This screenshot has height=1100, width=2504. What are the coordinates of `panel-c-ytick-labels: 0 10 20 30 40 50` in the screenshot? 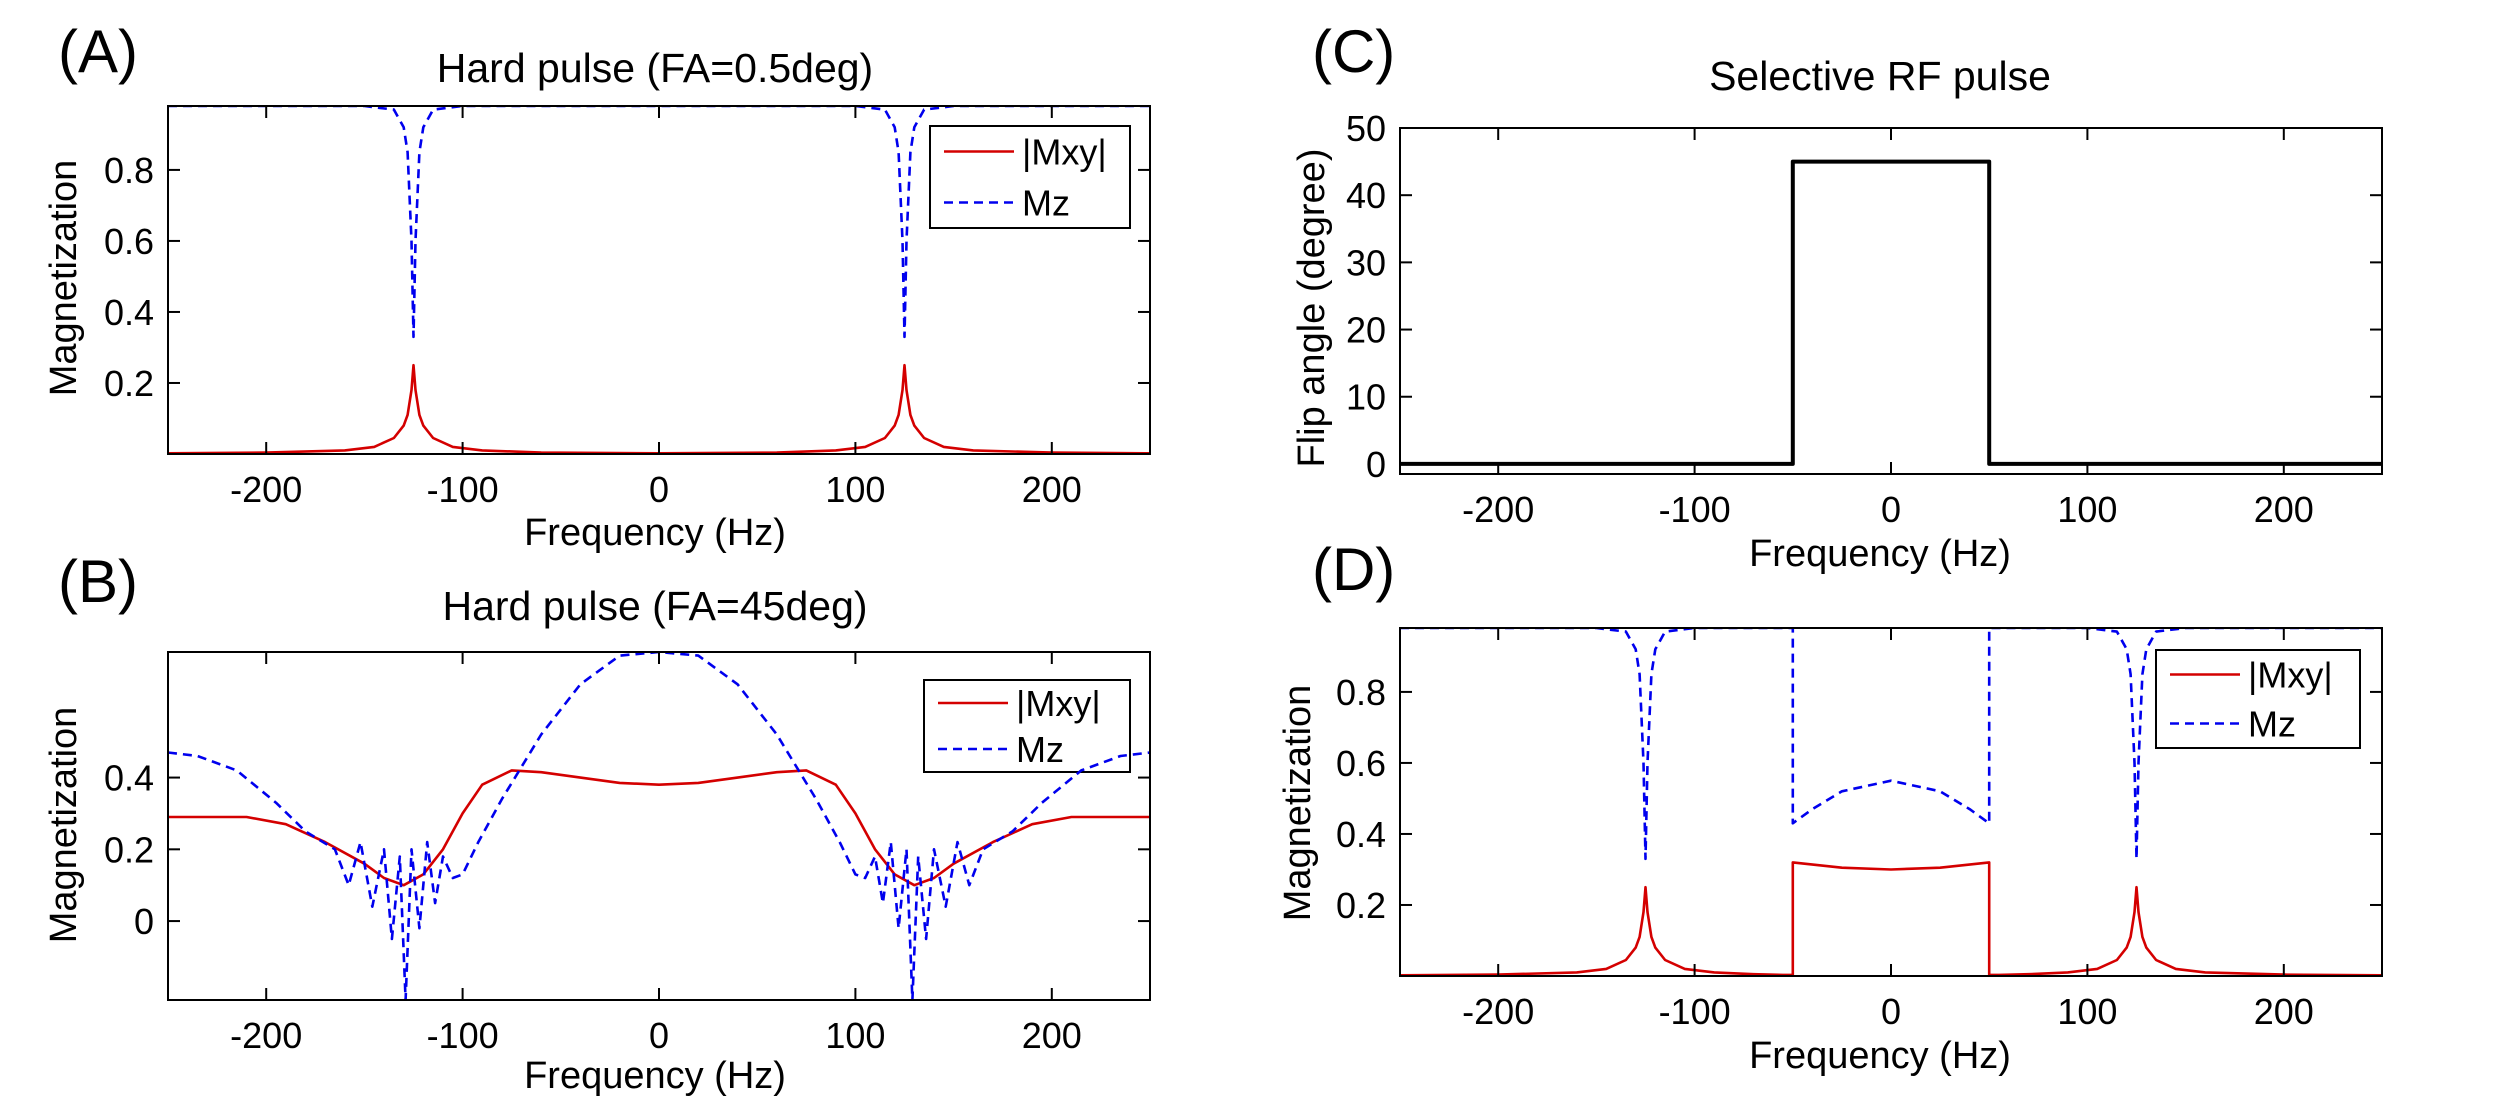 It's located at (1366, 296).